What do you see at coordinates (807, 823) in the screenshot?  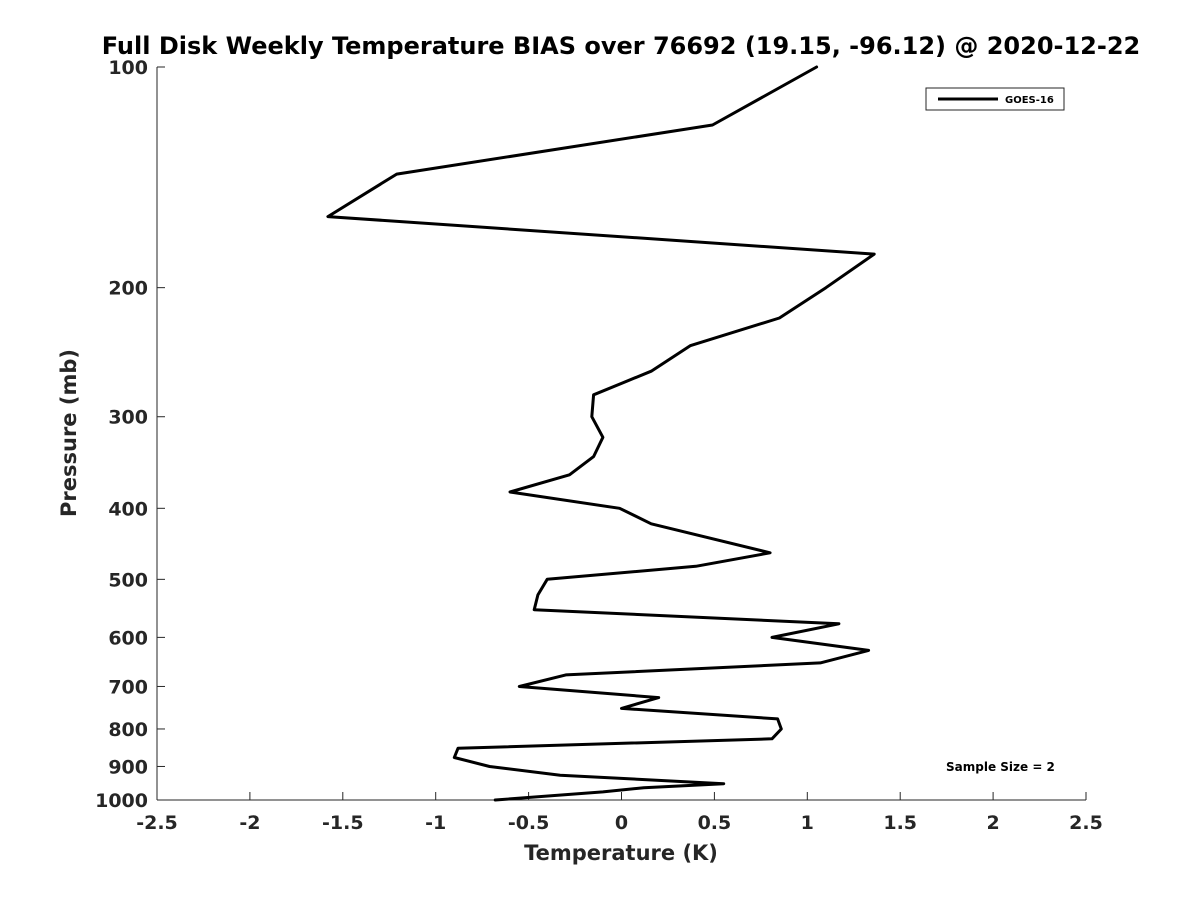 I see `x-tick-label: 1` at bounding box center [807, 823].